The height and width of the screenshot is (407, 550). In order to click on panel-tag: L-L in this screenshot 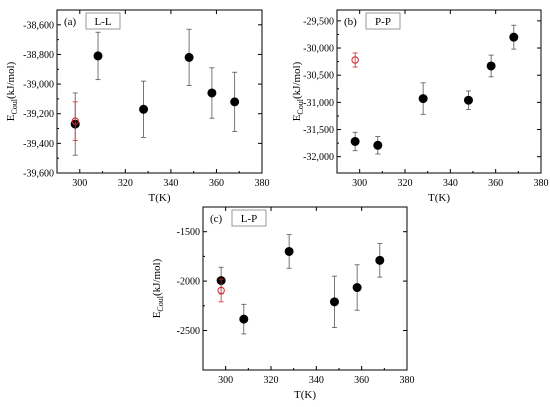, I will do `click(102, 22)`.